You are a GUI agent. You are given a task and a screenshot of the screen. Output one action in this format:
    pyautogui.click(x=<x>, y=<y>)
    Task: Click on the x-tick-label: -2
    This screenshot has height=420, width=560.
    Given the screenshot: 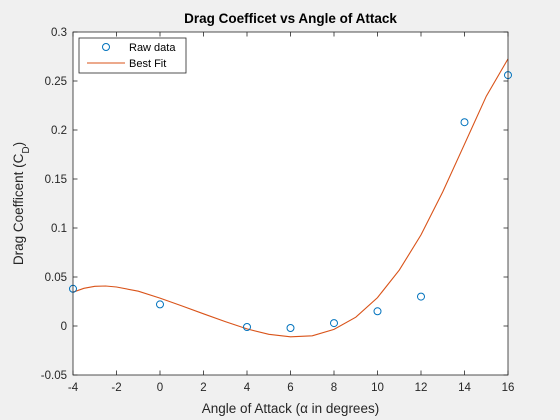 What is the action you would take?
    pyautogui.click(x=116, y=388)
    